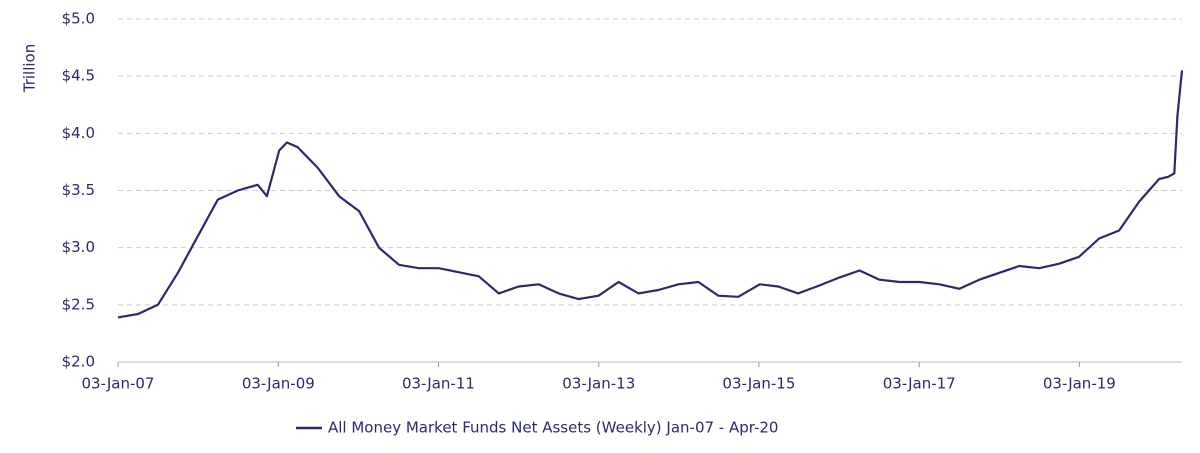 The image size is (1200, 453). I want to click on y-tick-label: $2.5, so click(78, 304).